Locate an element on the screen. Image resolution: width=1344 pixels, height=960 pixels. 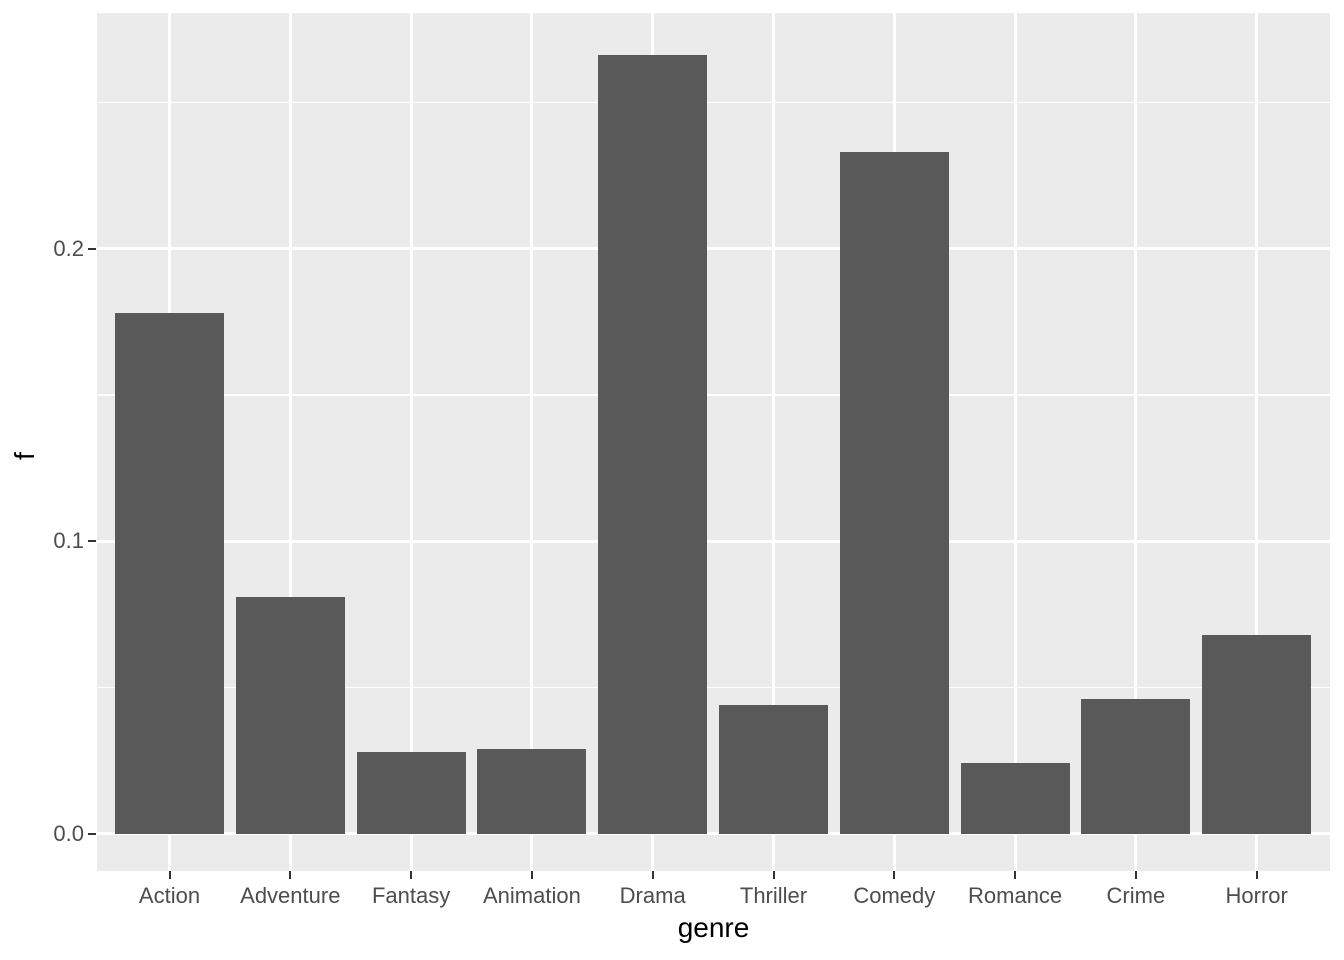
bar-animation is located at coordinates (532, 791).